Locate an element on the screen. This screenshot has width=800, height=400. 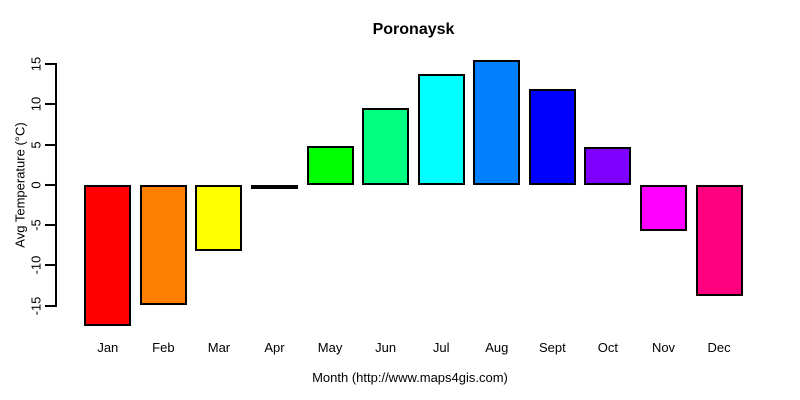
chart-title: Poronaysk is located at coordinates (413, 29).